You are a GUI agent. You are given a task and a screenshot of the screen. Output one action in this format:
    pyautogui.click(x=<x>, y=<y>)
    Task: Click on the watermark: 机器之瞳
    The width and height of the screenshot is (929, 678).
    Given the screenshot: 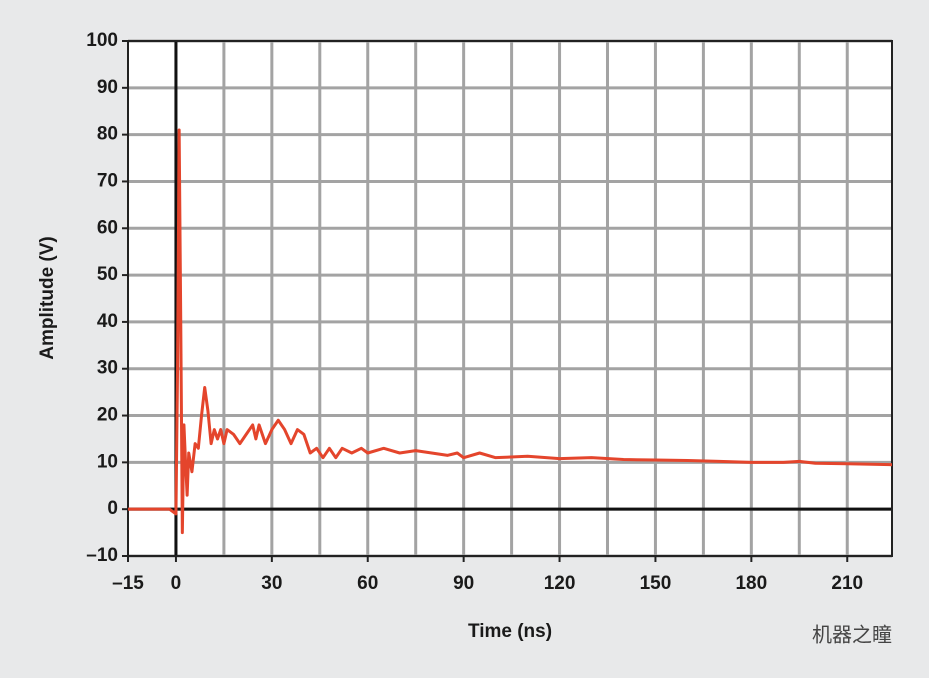 What is the action you would take?
    pyautogui.click(x=852, y=634)
    